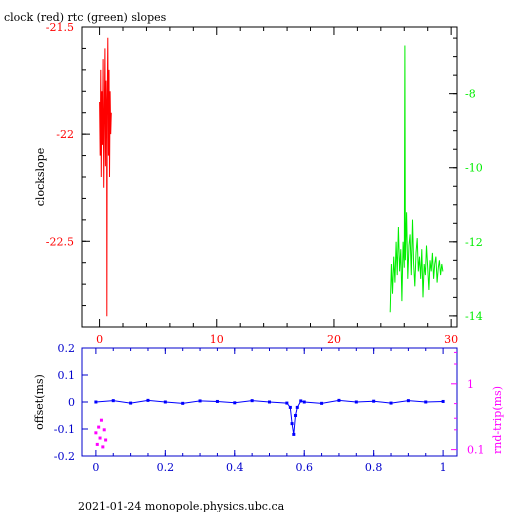  I want to click on bottom-x-tick-label: 0.4, so click(235, 467).